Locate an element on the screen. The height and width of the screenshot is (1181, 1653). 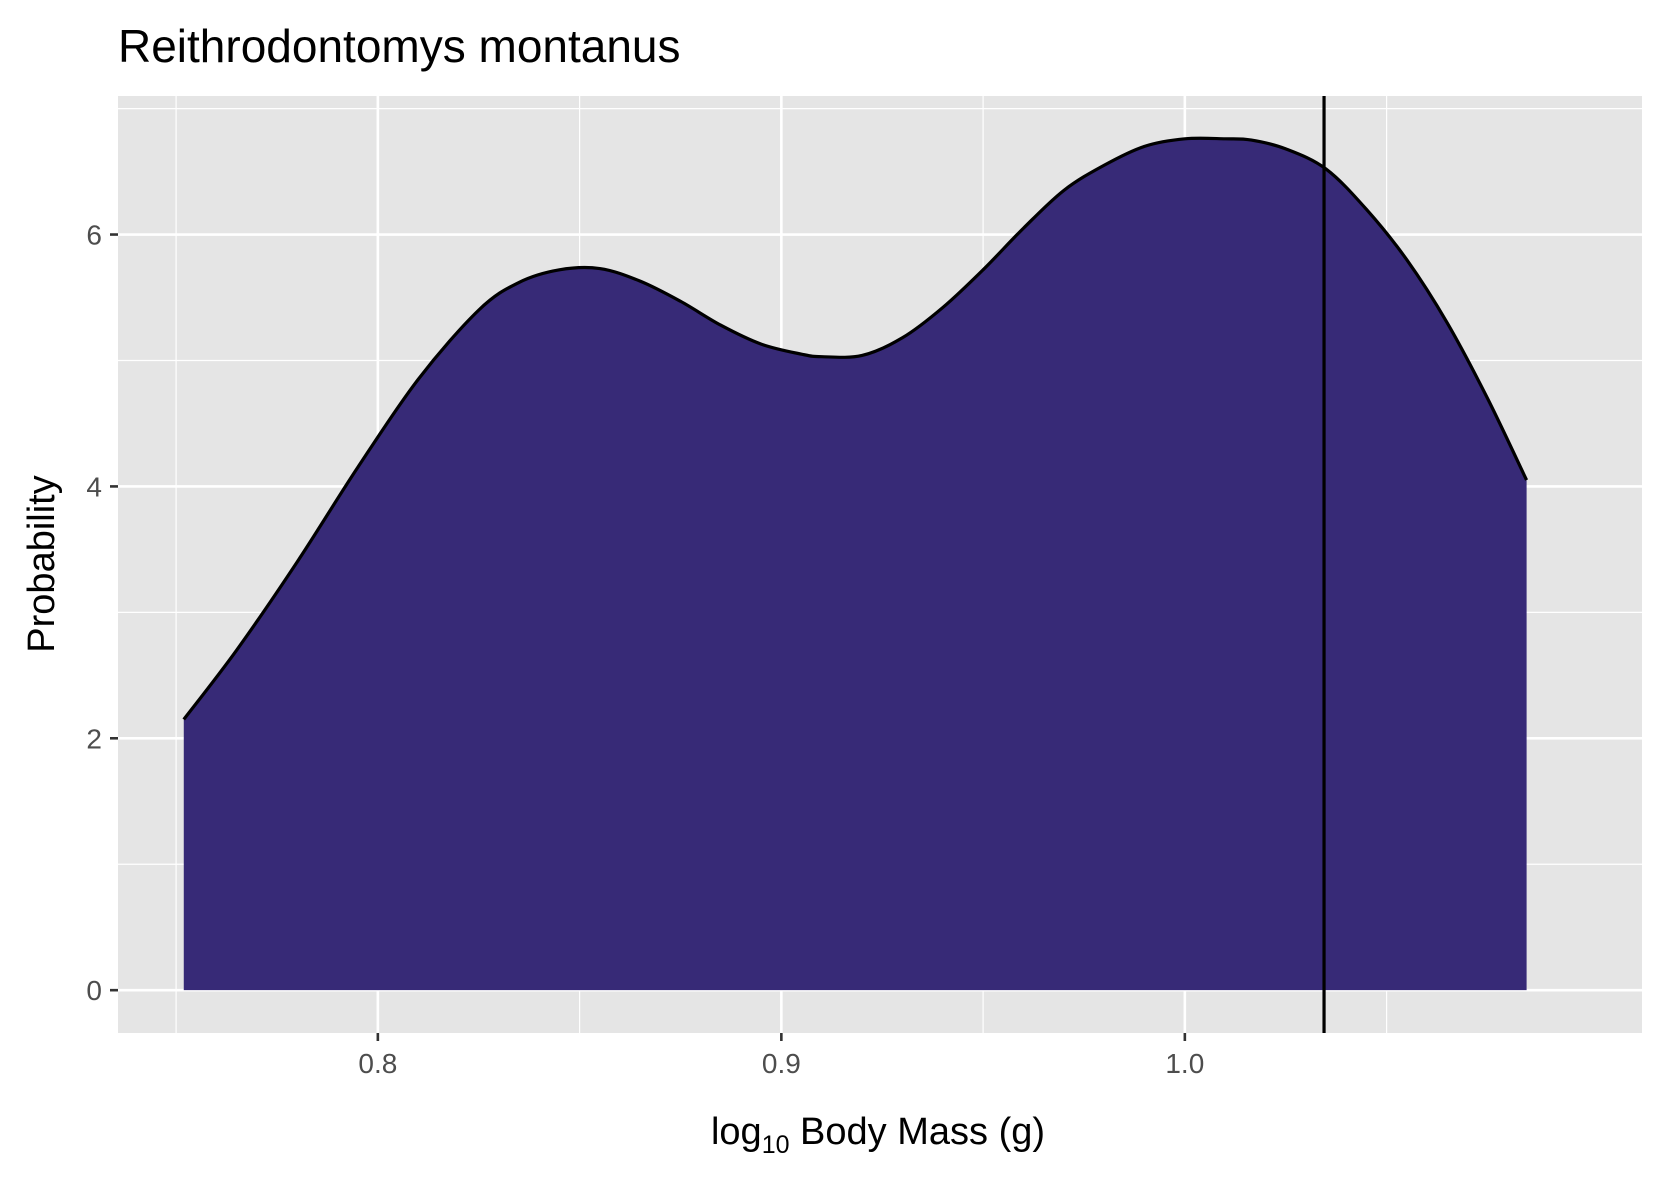
x-tick-label: 0.8 is located at coordinates (377, 1063).